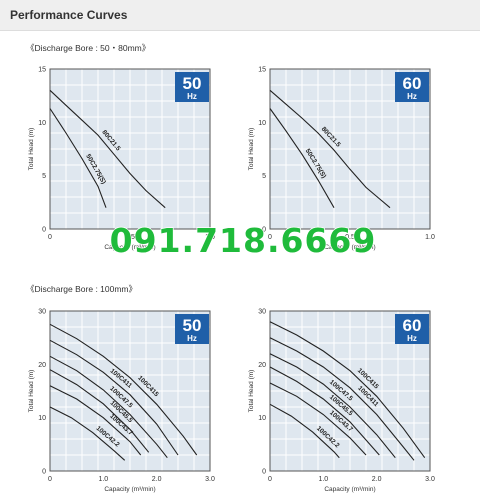 The image size is (480, 497). I want to click on page-title: Performance Curves, so click(69, 15).